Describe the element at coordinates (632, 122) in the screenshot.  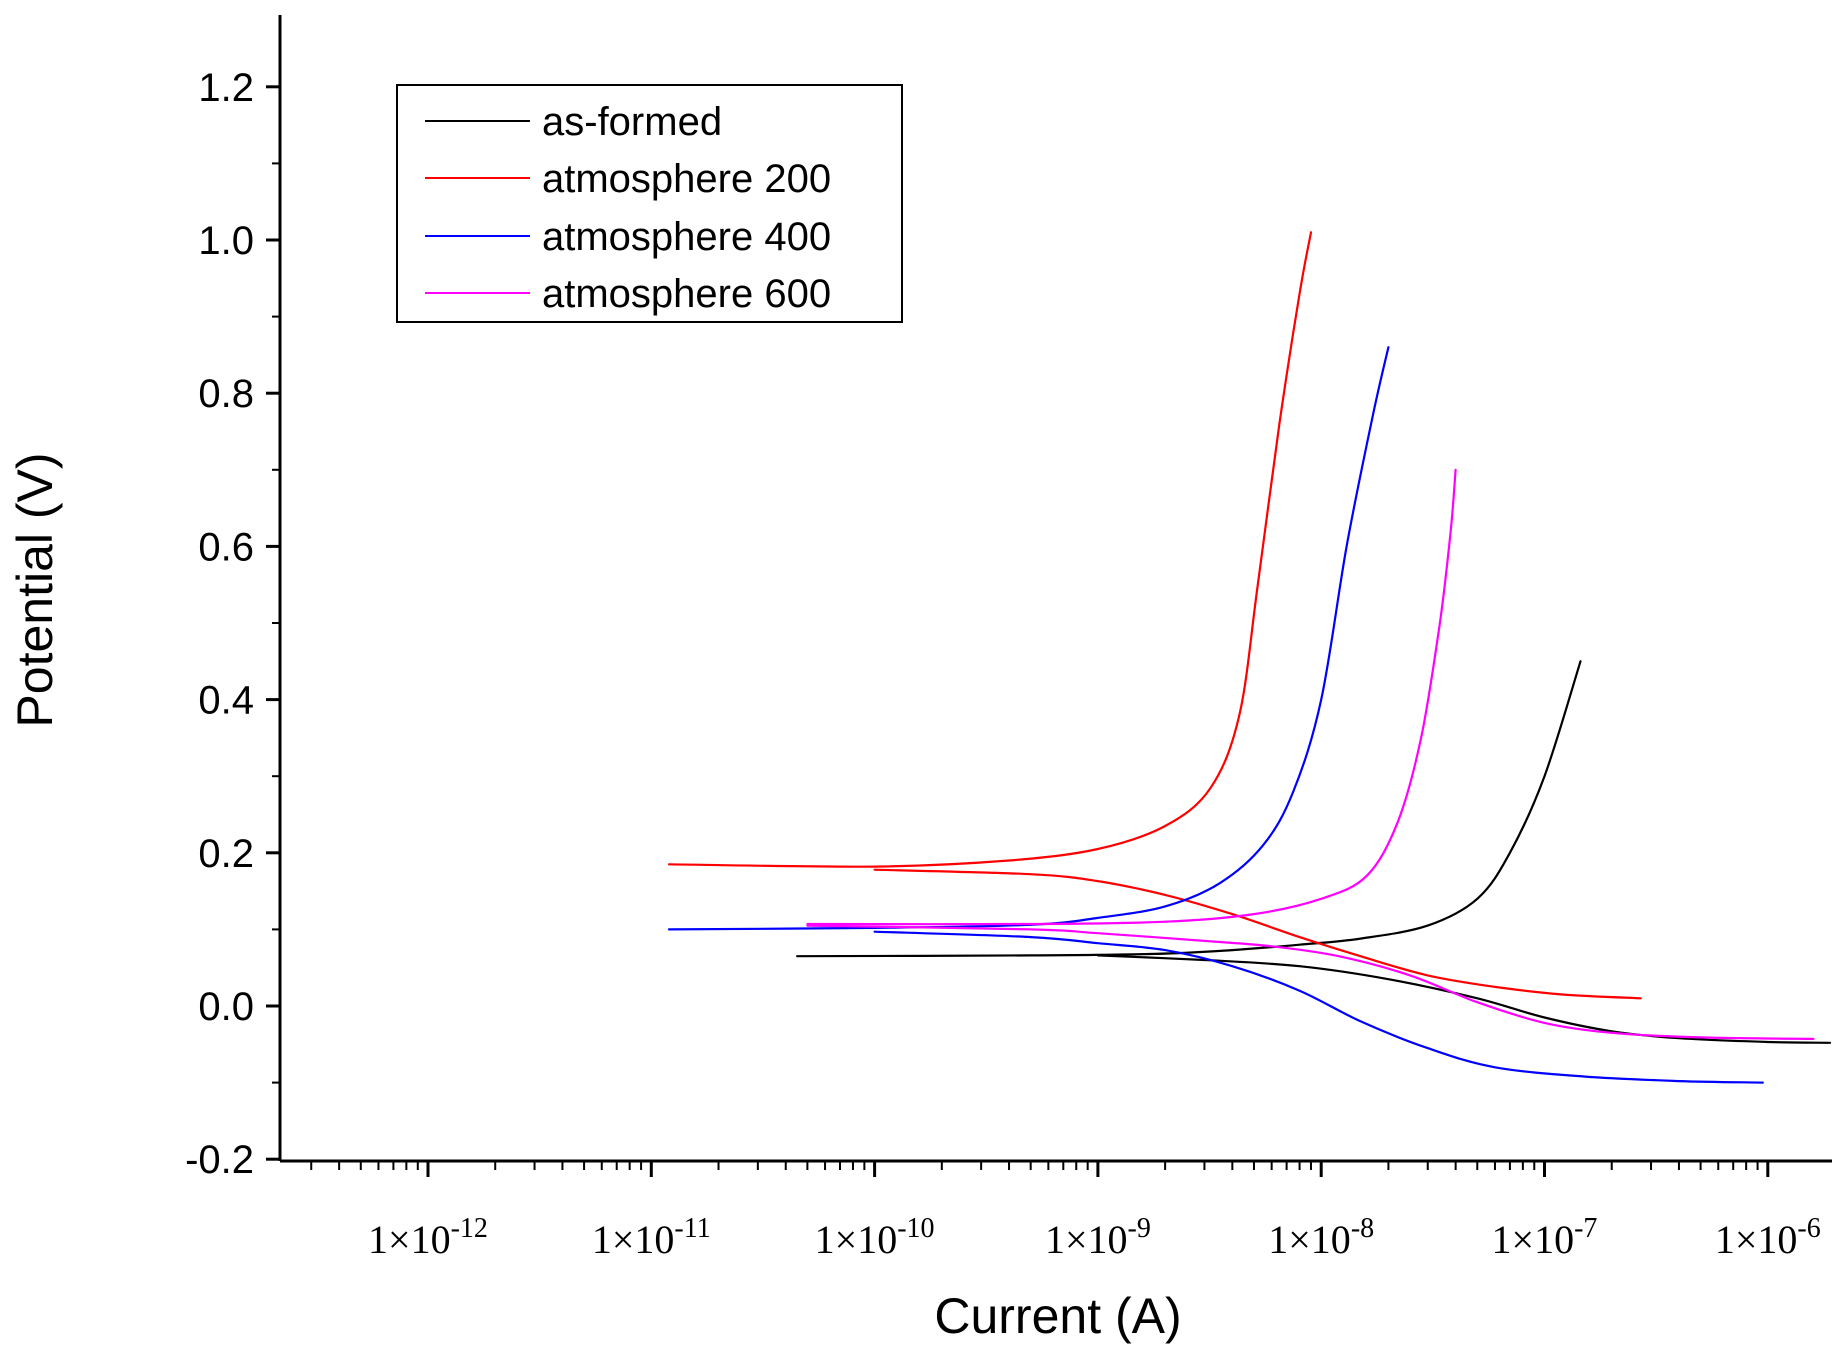
I see `legend-label-as-formed: as-formed` at that location.